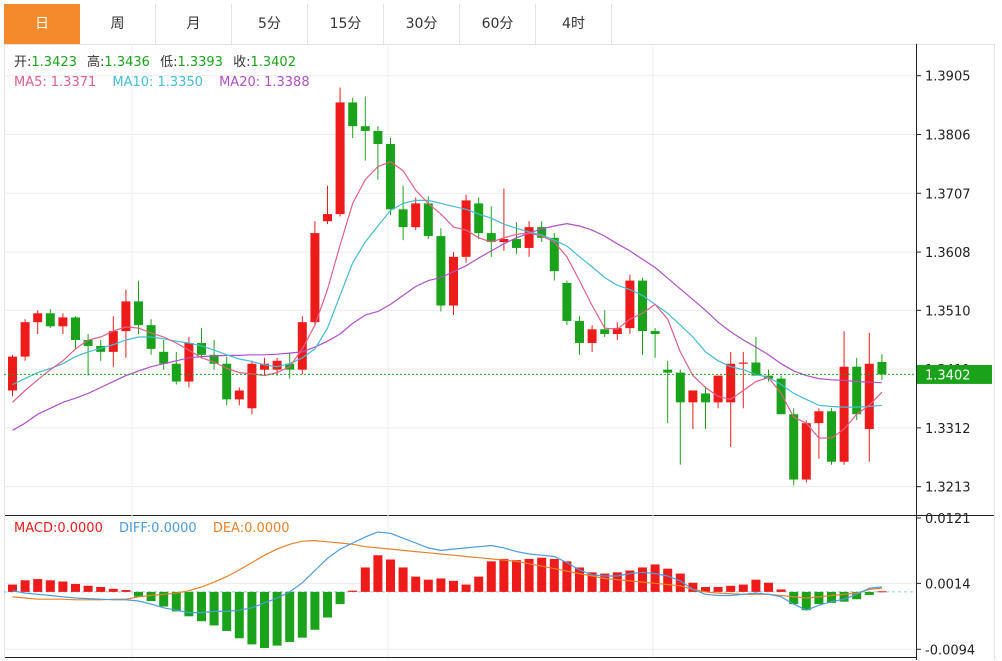  I want to click on price-tick-label: 1.3312, so click(948, 429).